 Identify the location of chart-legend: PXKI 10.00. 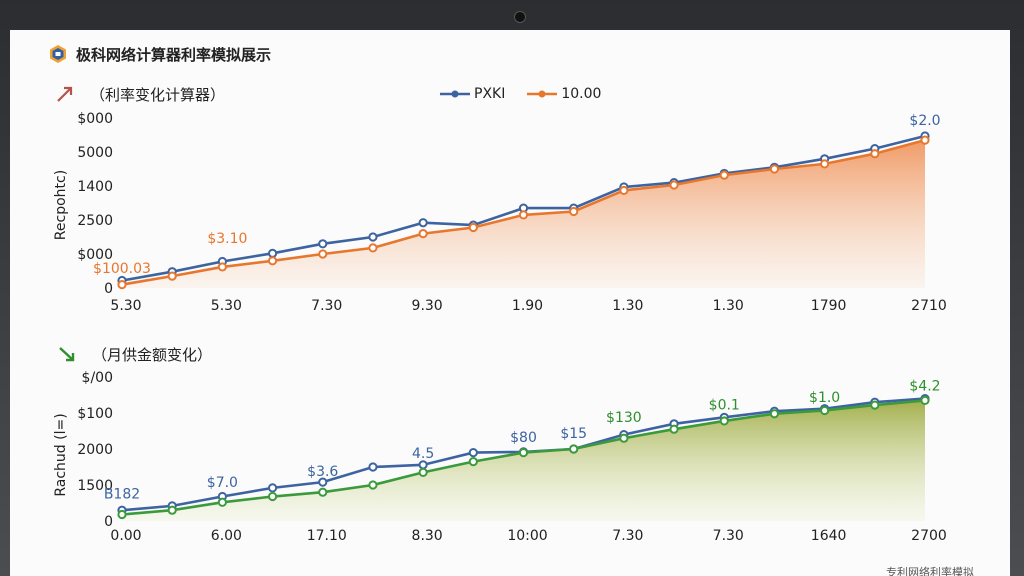
(531, 94).